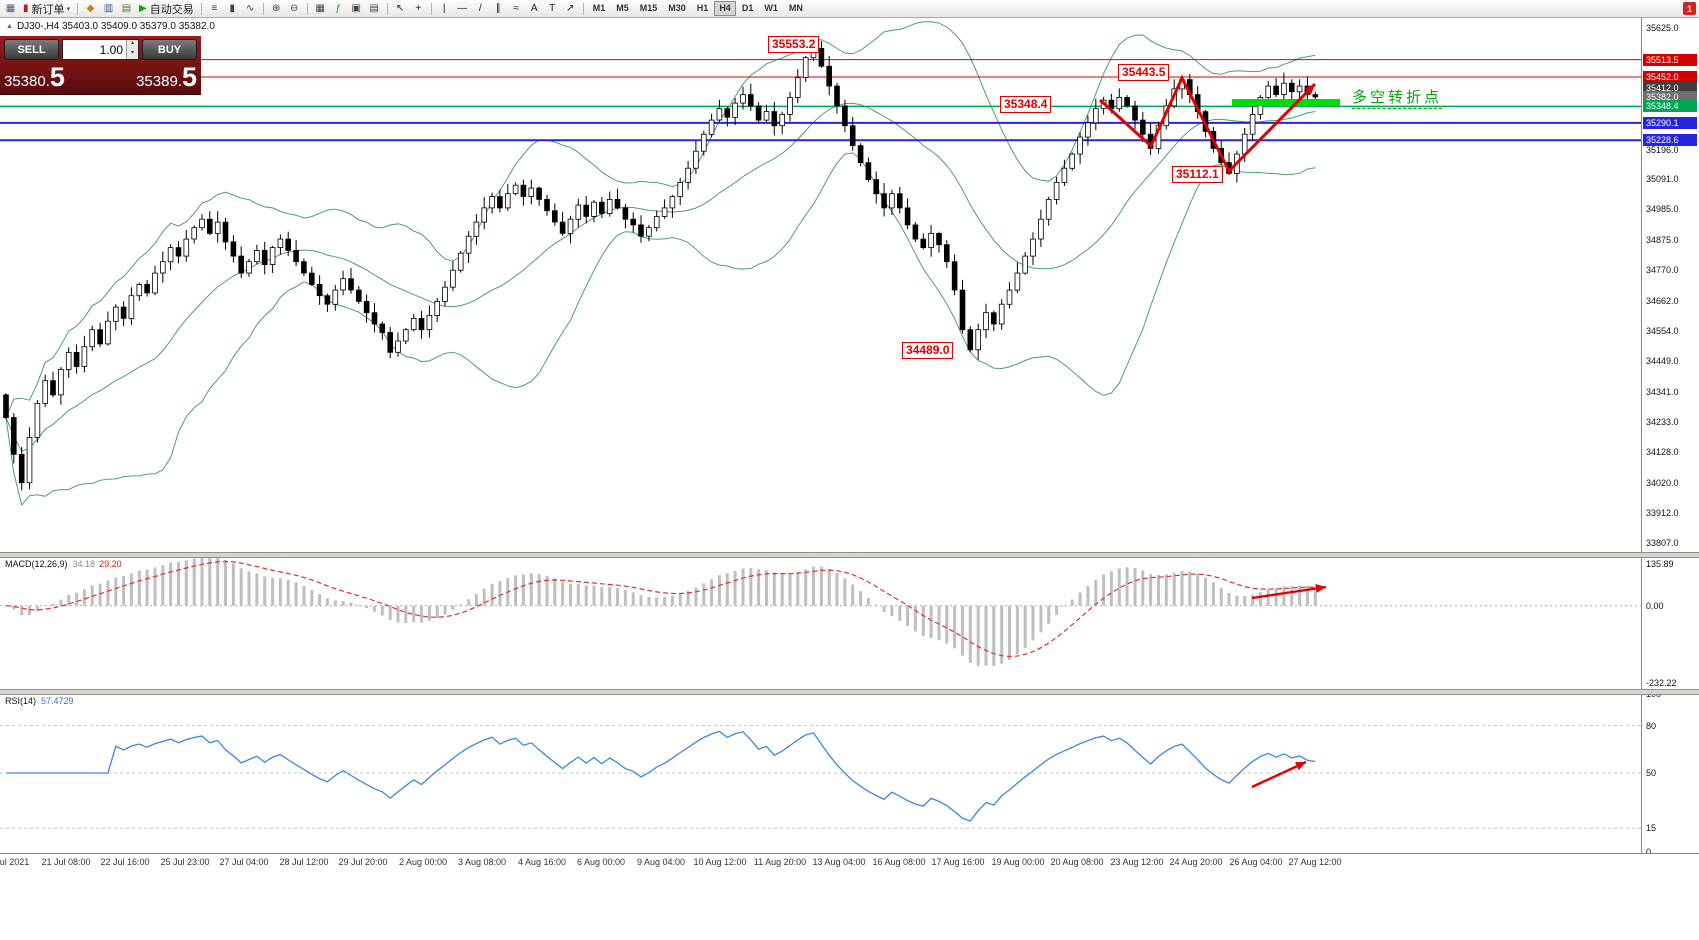  What do you see at coordinates (68, 9) in the screenshot?
I see `chevron-down-icon: ▾` at bounding box center [68, 9].